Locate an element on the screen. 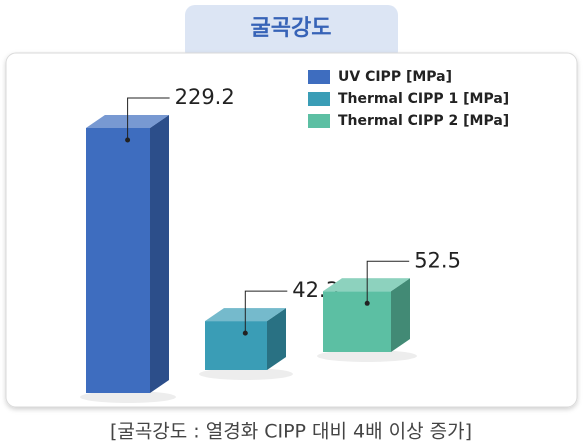 The width and height of the screenshot is (583, 448). bar-top-shade is located at coordinates (366, 285).